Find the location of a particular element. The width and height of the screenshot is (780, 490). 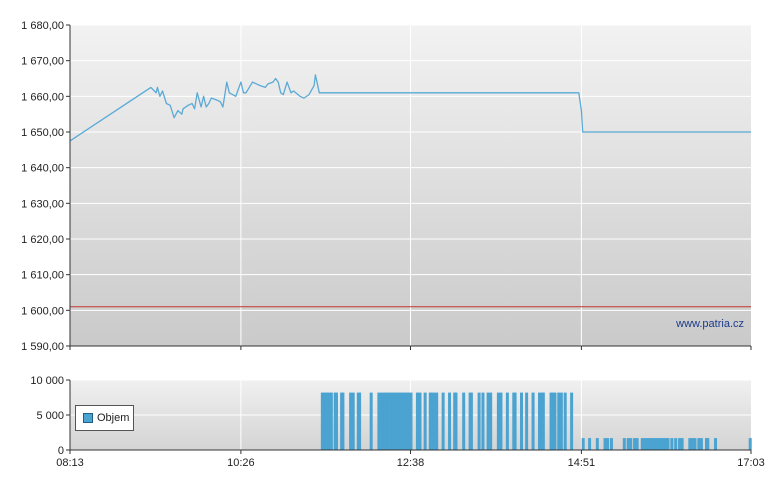

price-y-tick-label: 1 670,00 is located at coordinates (42, 62).